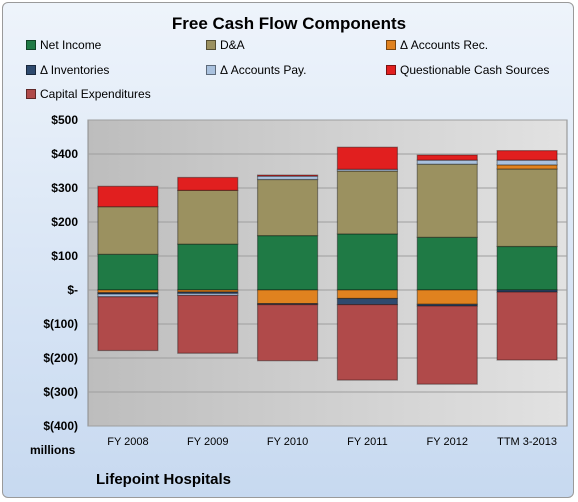 The height and width of the screenshot is (502, 578). Describe the element at coordinates (289, 23) in the screenshot. I see `chart-title: Free Cash Flow Components` at that location.